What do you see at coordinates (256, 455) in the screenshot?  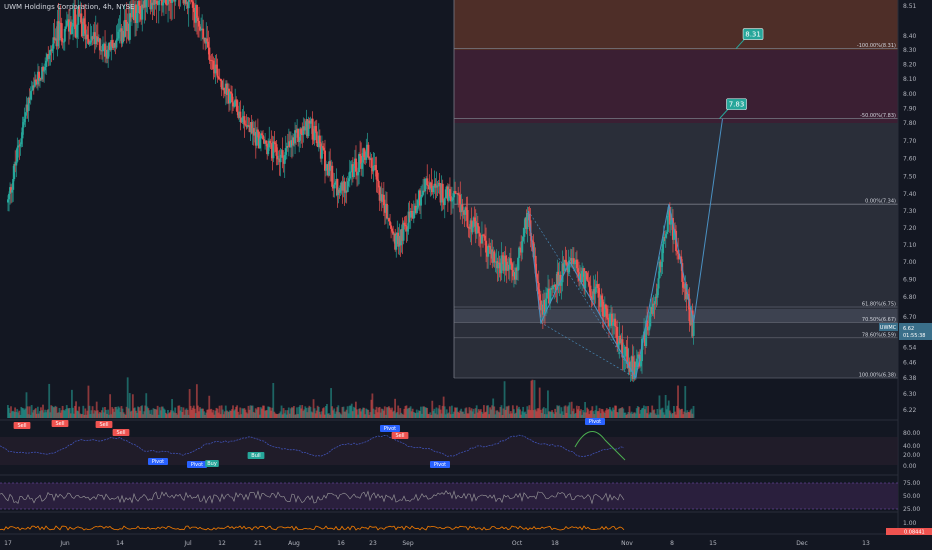 I see `signal-label: Bull` at bounding box center [256, 455].